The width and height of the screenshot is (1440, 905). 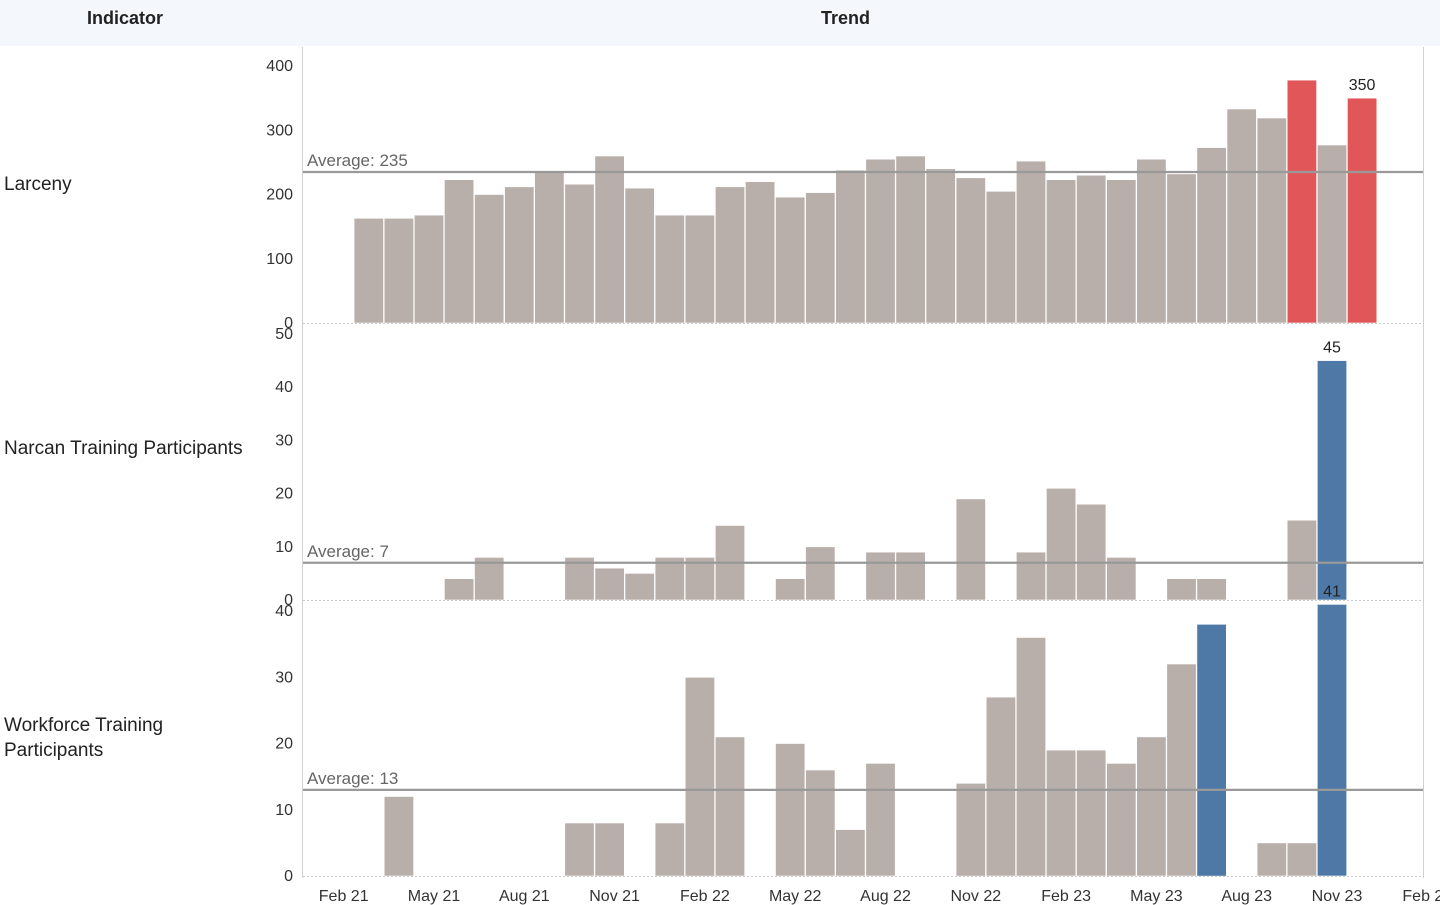 What do you see at coordinates (38, 184) in the screenshot?
I see `indicator-label-larceny: Larceny` at bounding box center [38, 184].